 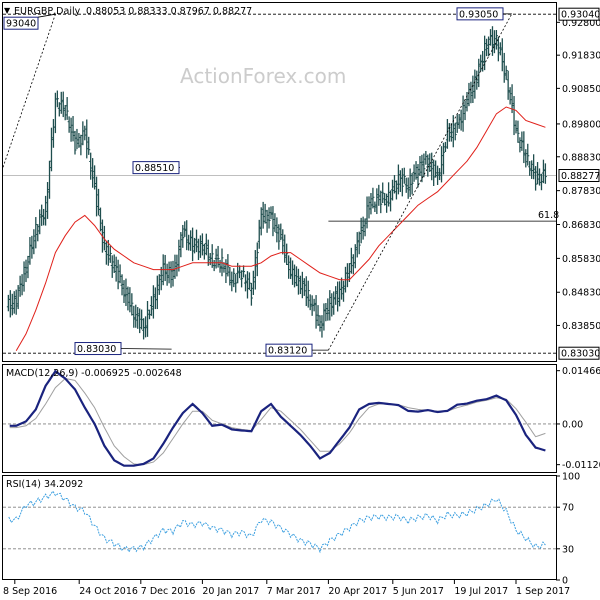 What do you see at coordinates (581, 293) in the screenshot?
I see `price-axis-tick-label: 0.84830` at bounding box center [581, 293].